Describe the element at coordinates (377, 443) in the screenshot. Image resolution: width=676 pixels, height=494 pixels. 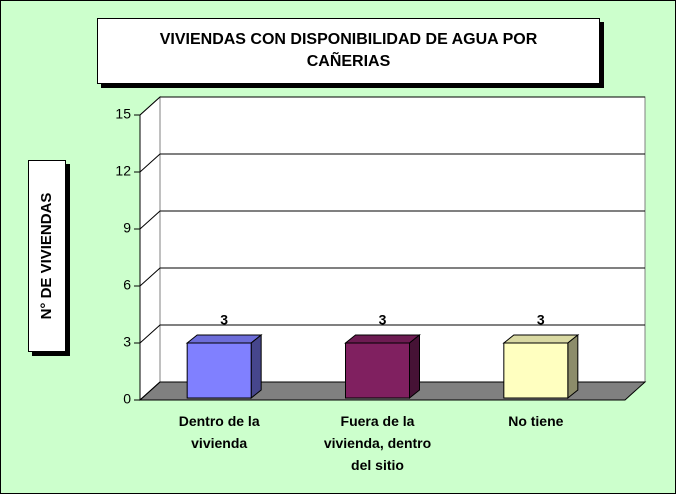
I see `x-tick-label: Fuera de la vivienda, dentro del sitio` at that location.